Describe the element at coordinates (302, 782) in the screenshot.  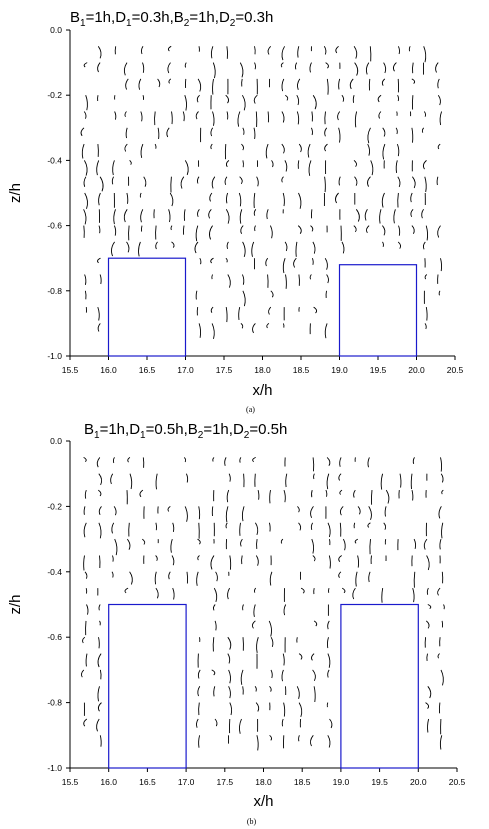
I see `x-tick-label: 18.5` at that location.